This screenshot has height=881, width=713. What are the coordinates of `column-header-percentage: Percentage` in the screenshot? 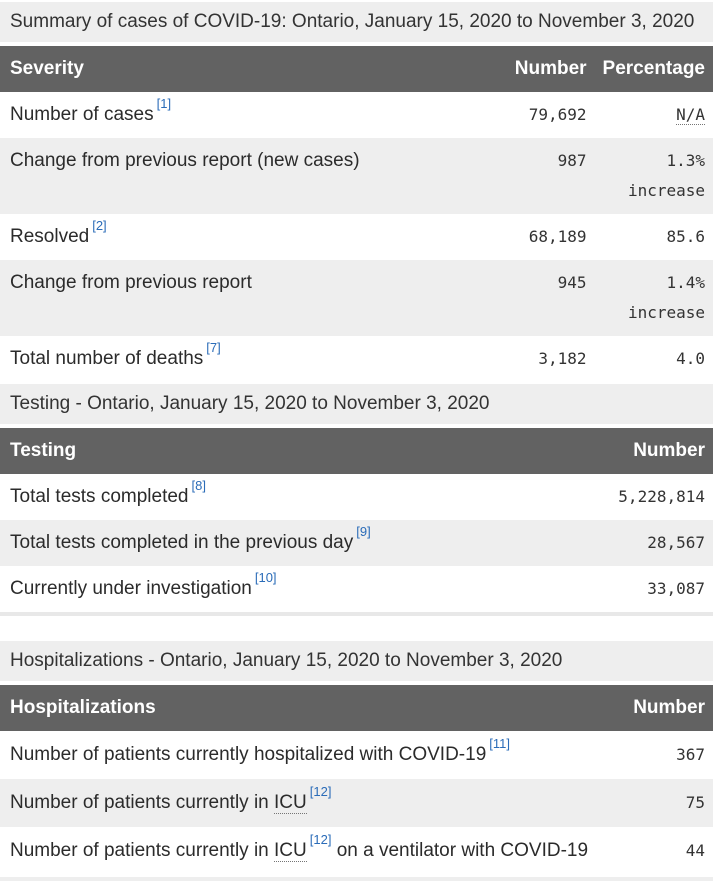 It's located at (653, 69).